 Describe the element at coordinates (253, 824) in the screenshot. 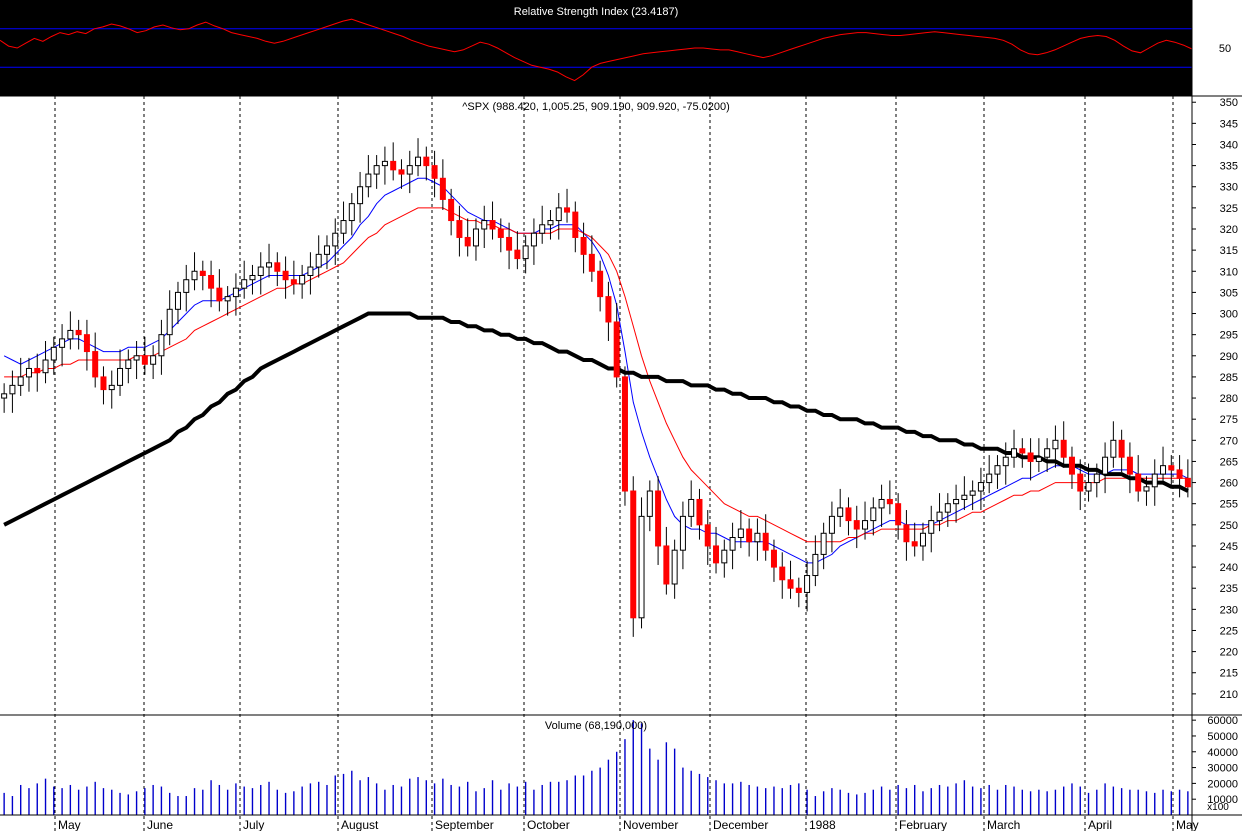

I see `month-label: July` at that location.